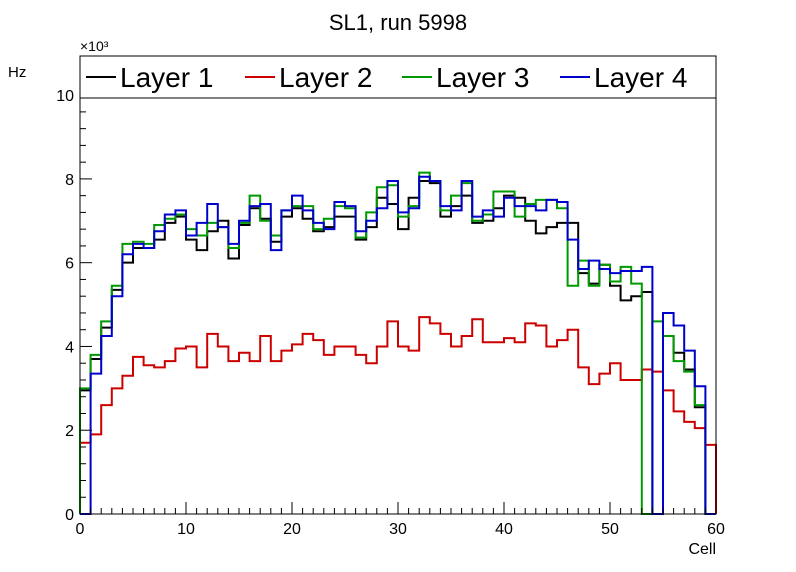  What do you see at coordinates (166, 77) in the screenshot?
I see `legend-label-layer-1: Layer 1` at bounding box center [166, 77].